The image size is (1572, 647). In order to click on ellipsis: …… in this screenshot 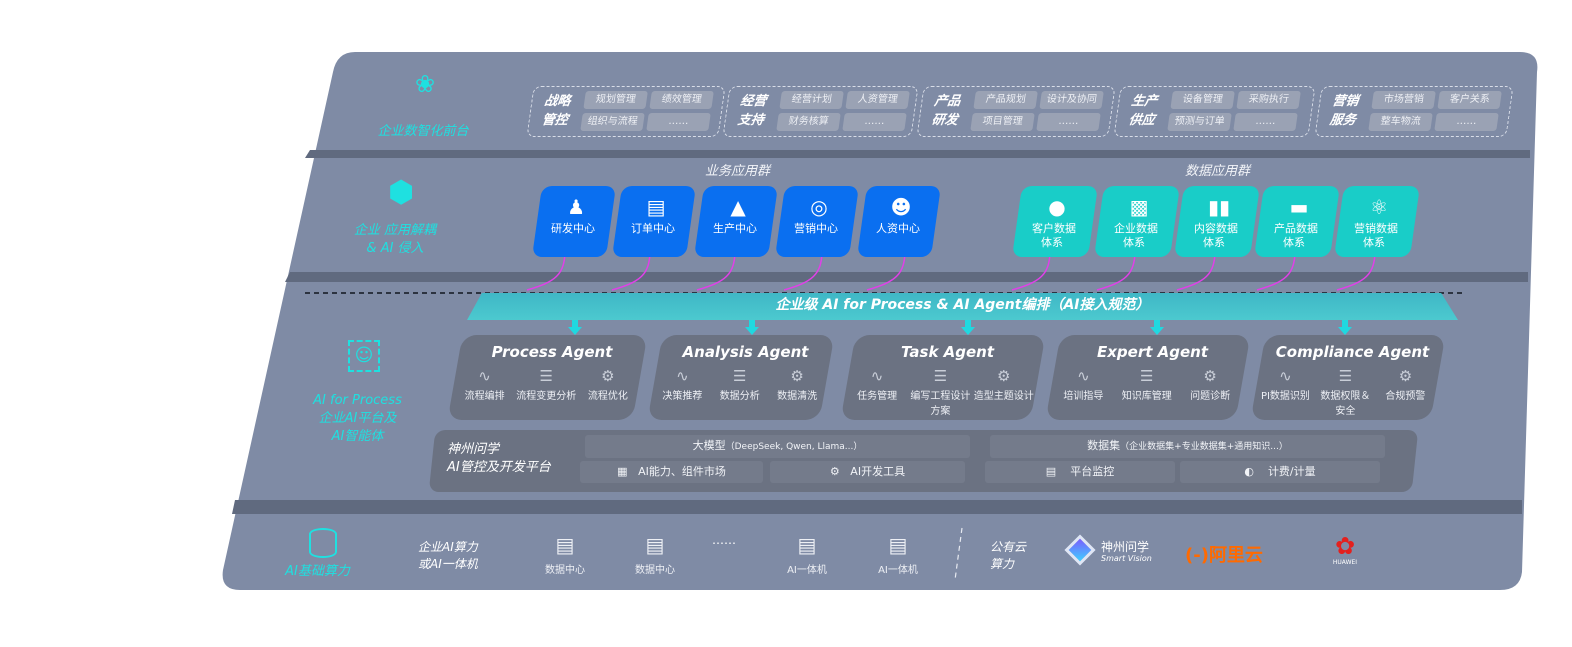, I will do `click(724, 540)`.